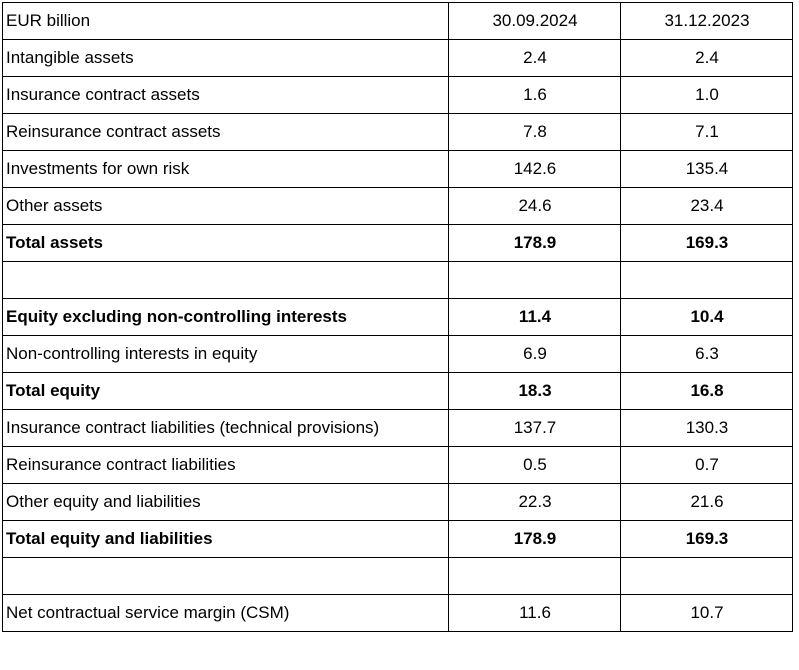  I want to click on row-label: Other equity and liabilities, so click(225, 502).